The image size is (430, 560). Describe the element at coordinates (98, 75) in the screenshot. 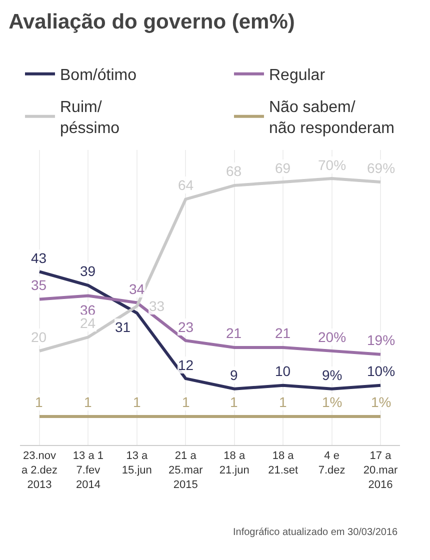

I see `legend-label: Bom/ótimo` at that location.